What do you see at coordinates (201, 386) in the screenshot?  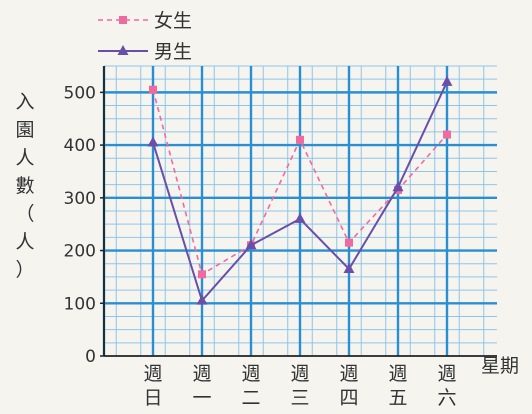 I see `x-tick-label: 週一` at bounding box center [201, 386].